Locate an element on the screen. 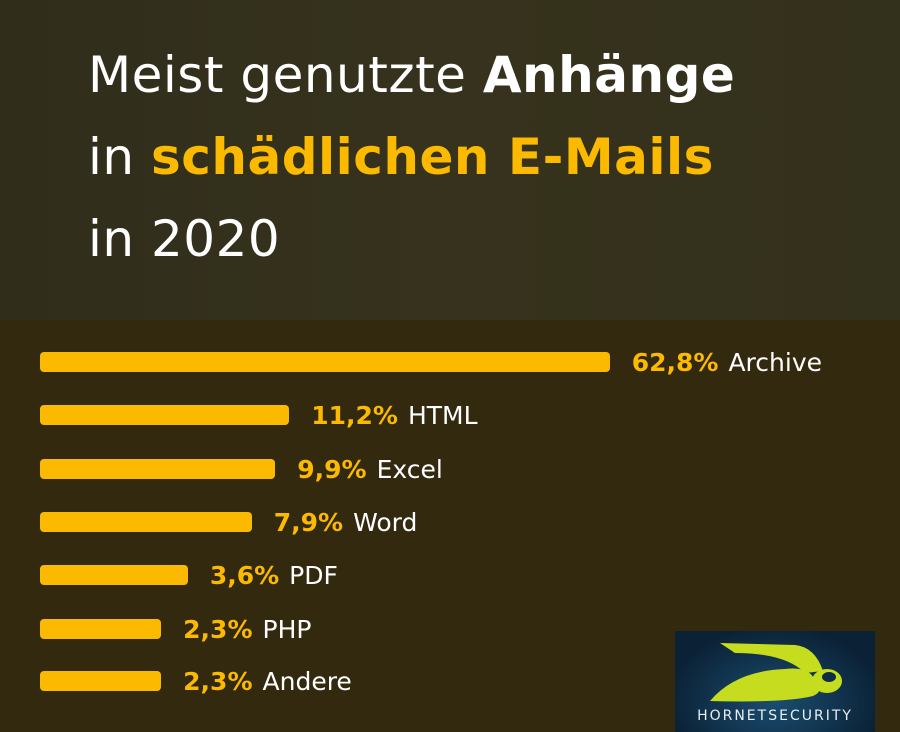 The image size is (900, 732). bar-row: 7,9% Word is located at coordinates (228, 522).